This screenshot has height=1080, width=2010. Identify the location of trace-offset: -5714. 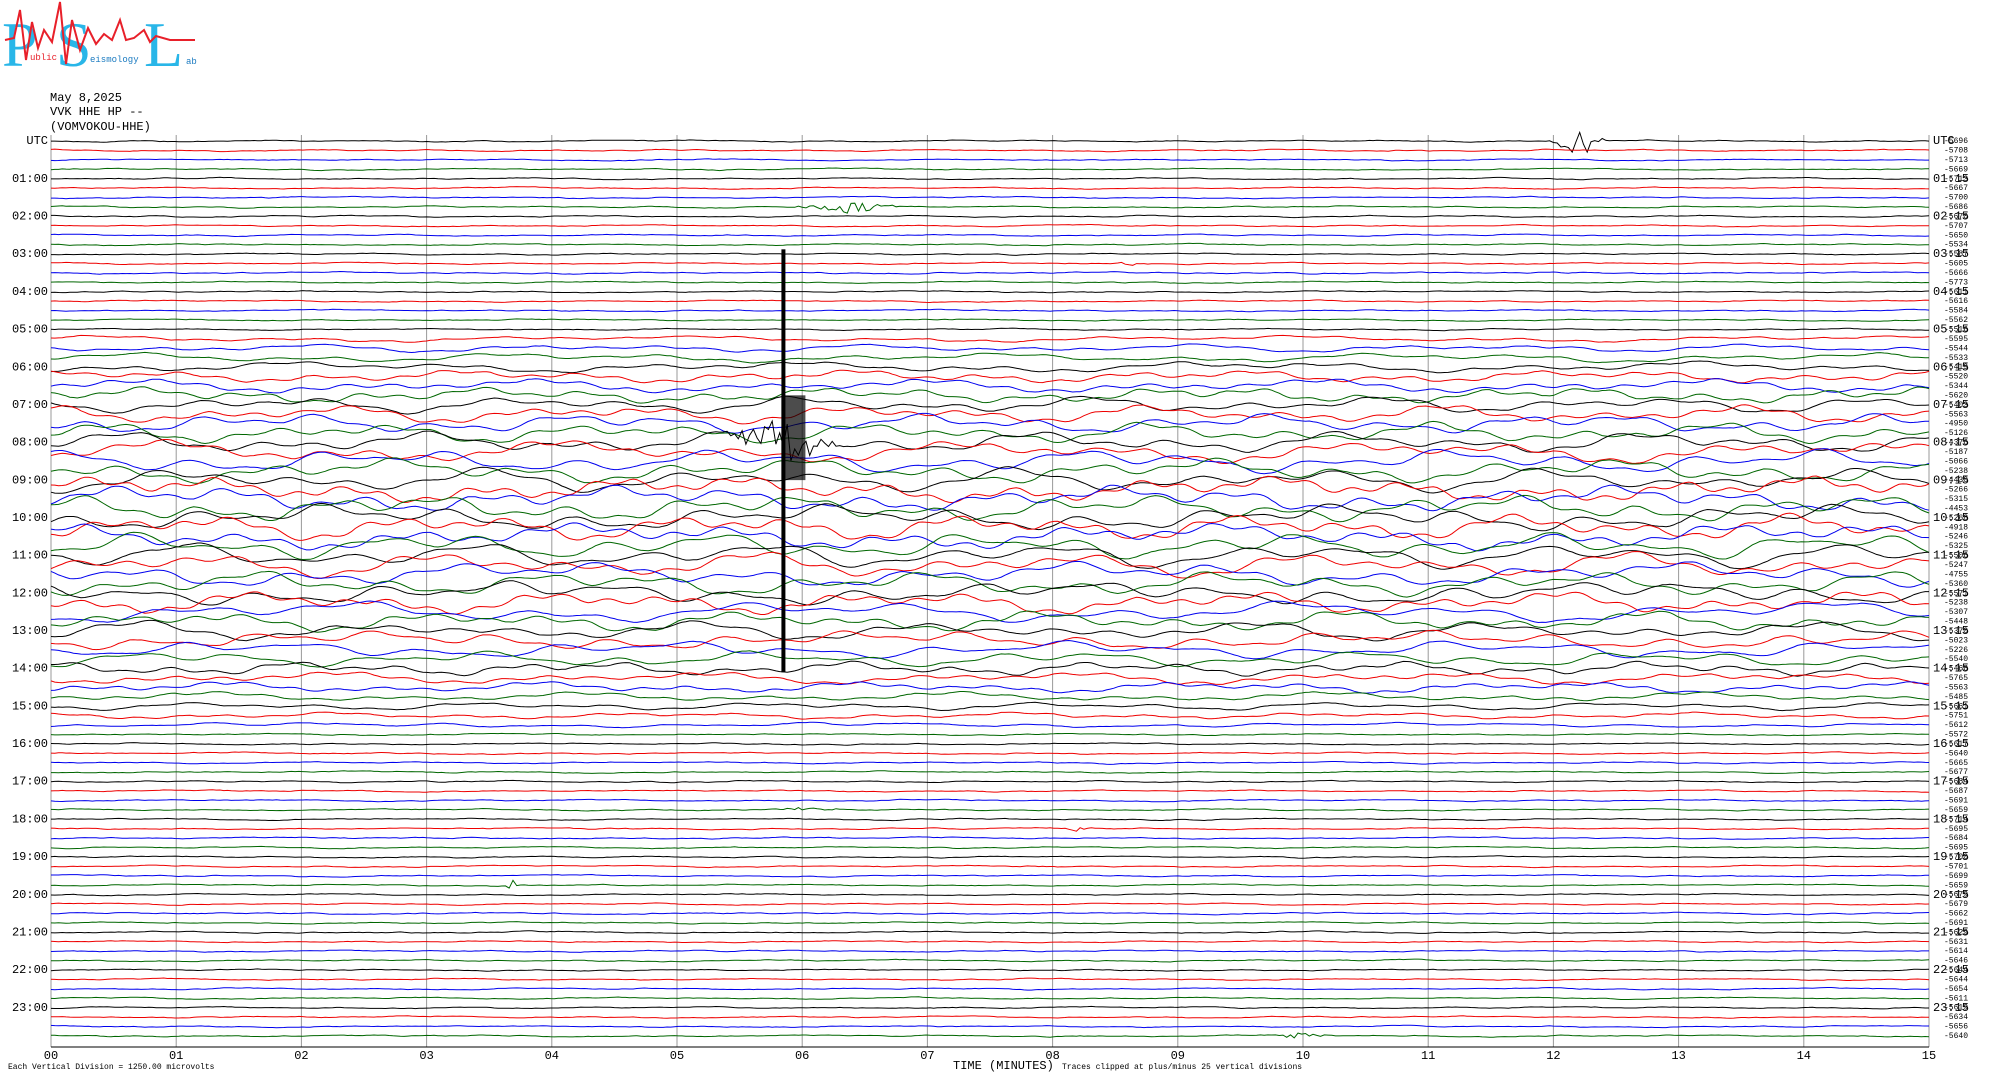
(1956, 819).